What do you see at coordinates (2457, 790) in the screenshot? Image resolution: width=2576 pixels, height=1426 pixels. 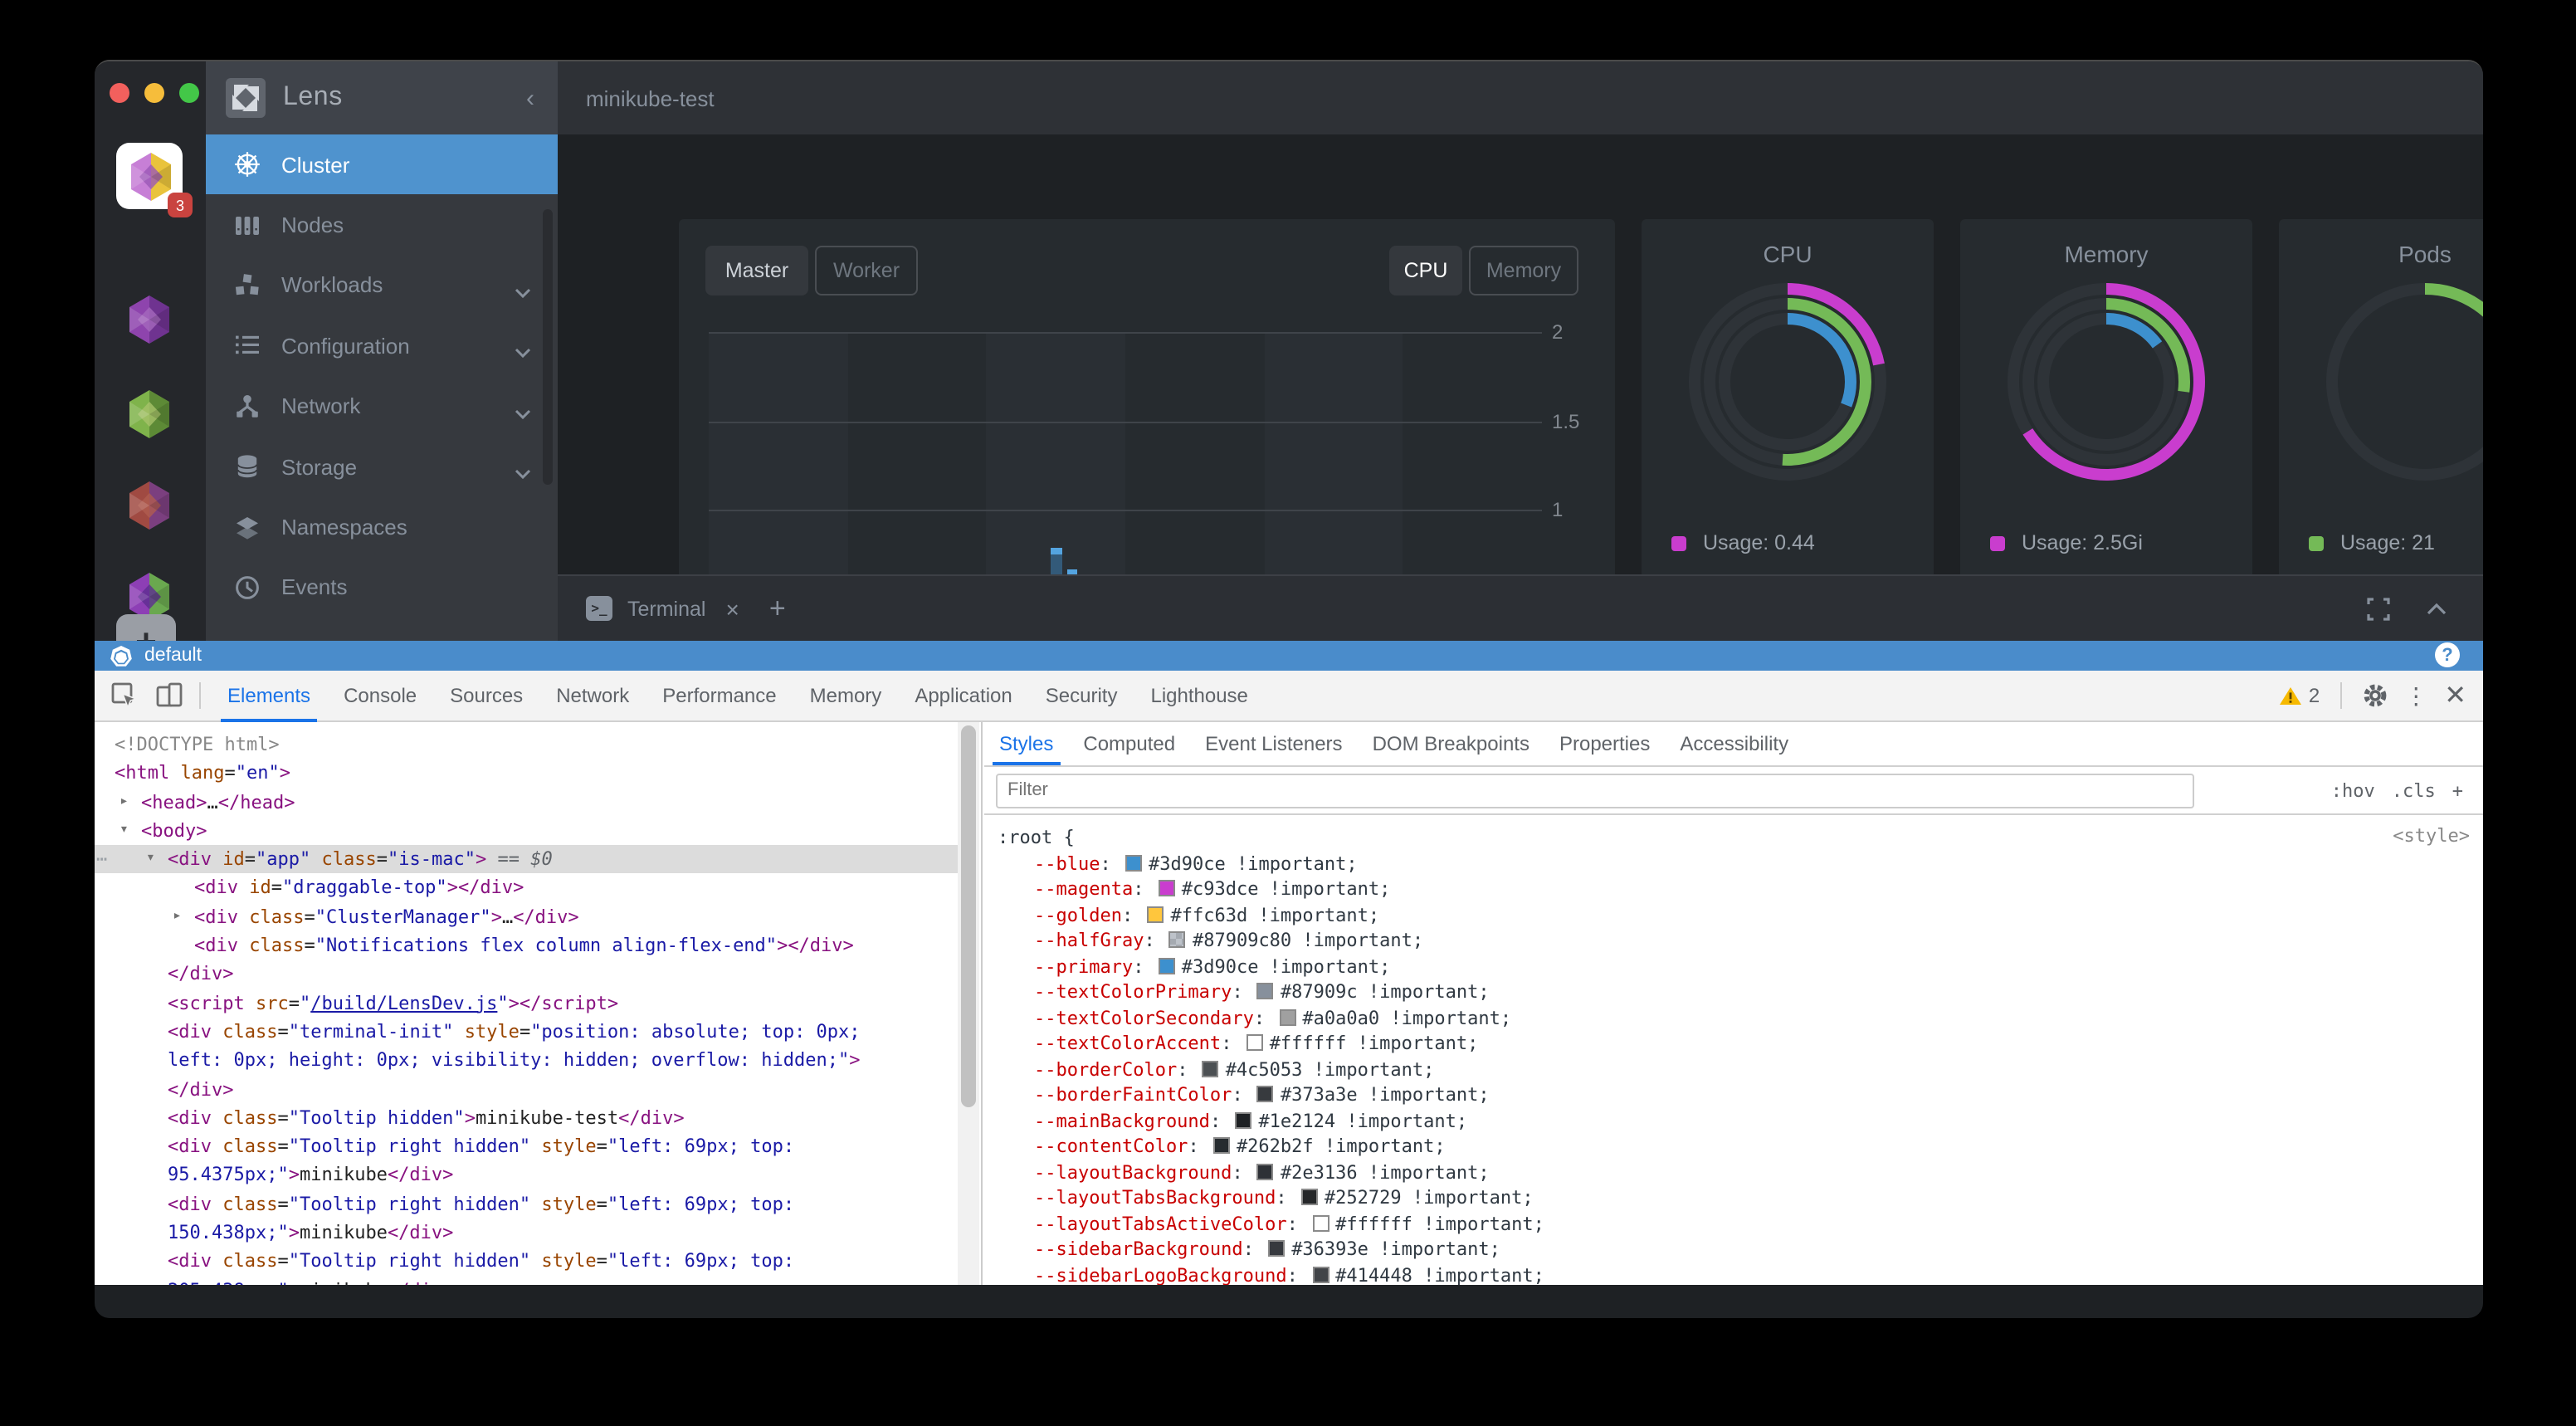 I see `pseudo-toggle: +` at bounding box center [2457, 790].